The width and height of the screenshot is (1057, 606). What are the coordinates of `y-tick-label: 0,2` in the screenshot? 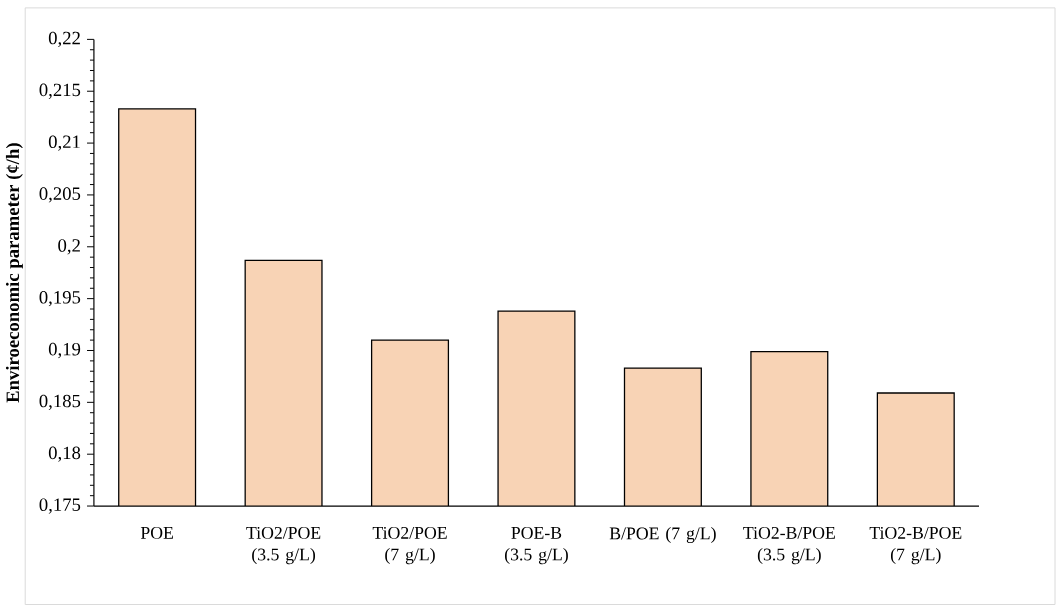 It's located at (69, 246).